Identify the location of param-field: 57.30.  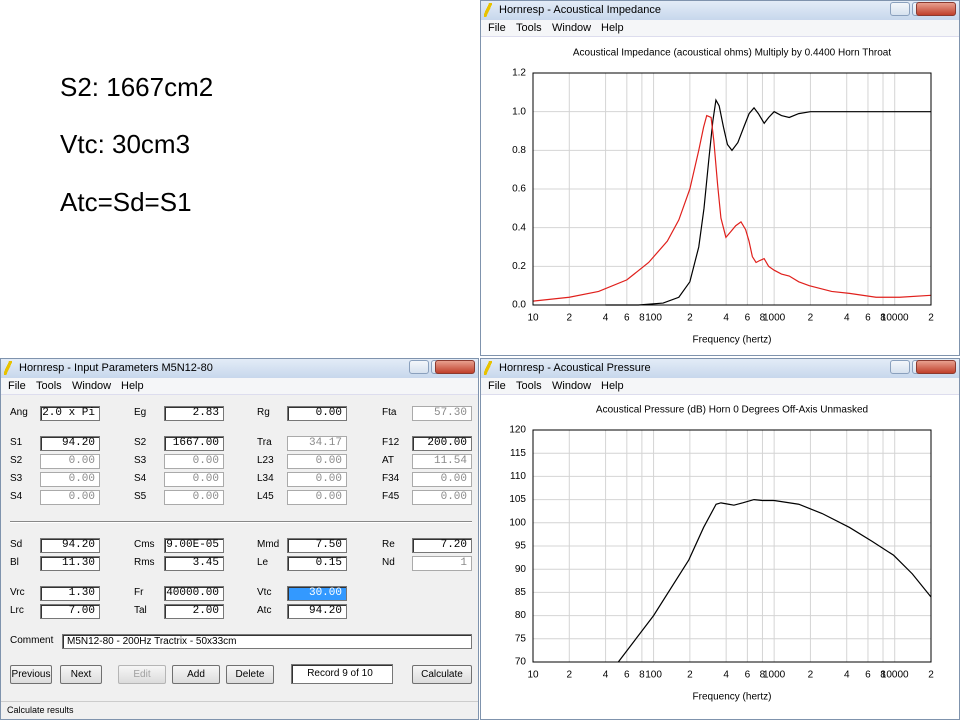
(442, 413).